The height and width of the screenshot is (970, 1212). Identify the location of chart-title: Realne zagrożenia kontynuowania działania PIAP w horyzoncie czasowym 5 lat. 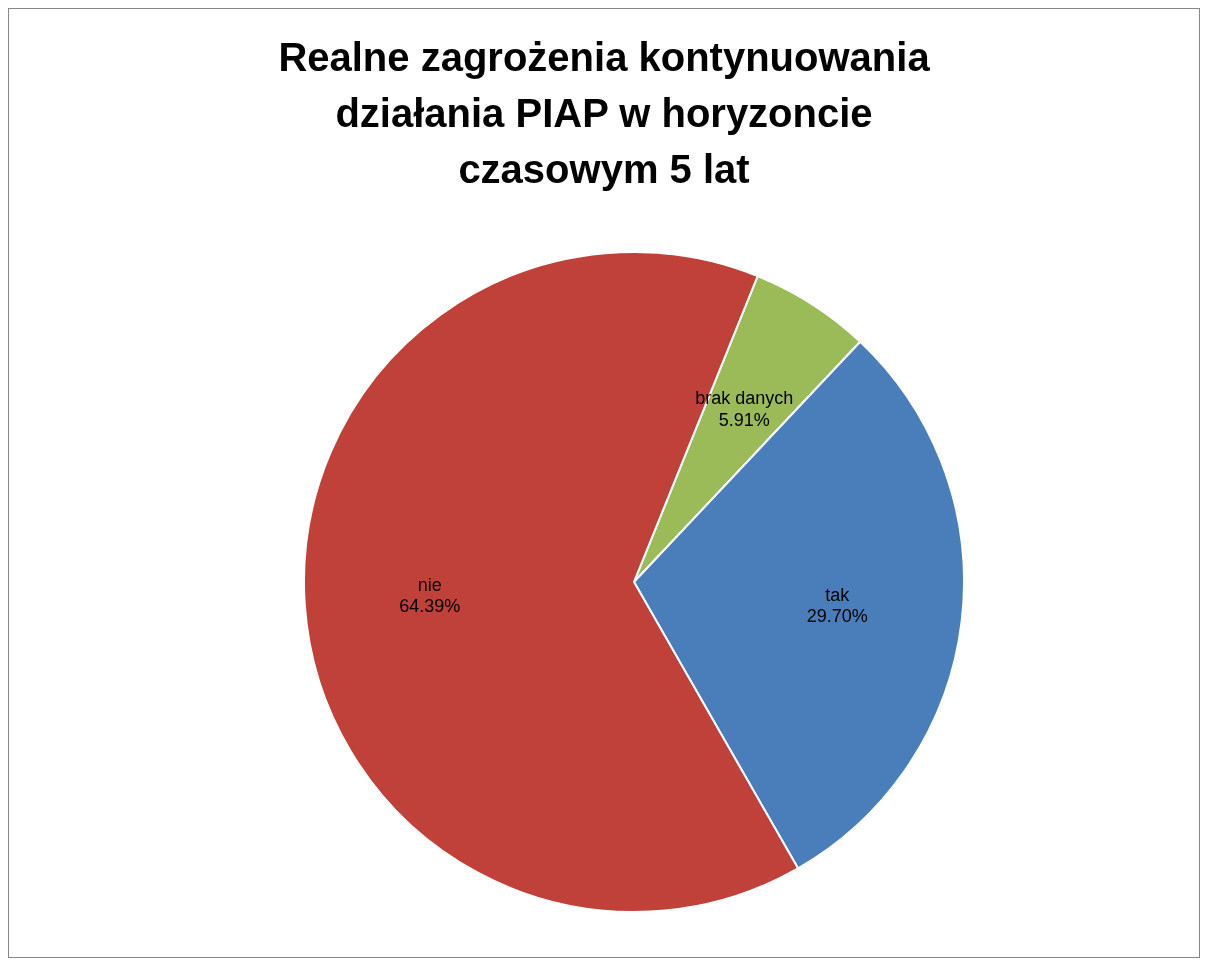
(604, 113).